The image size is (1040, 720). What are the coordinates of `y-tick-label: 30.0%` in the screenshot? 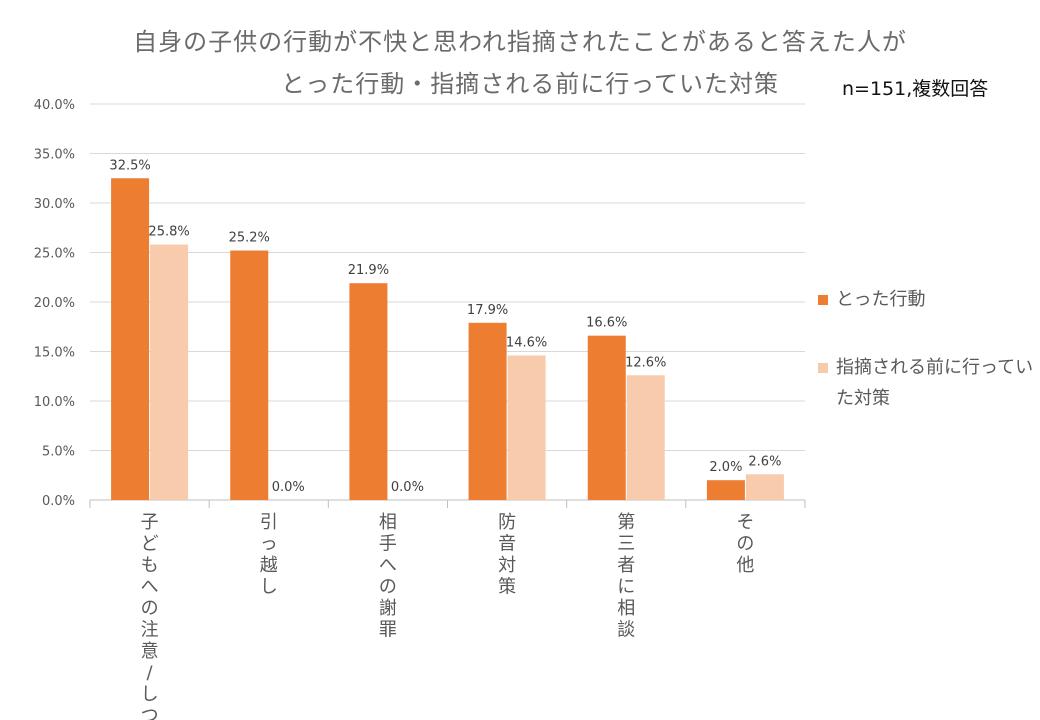 It's located at (54, 204).